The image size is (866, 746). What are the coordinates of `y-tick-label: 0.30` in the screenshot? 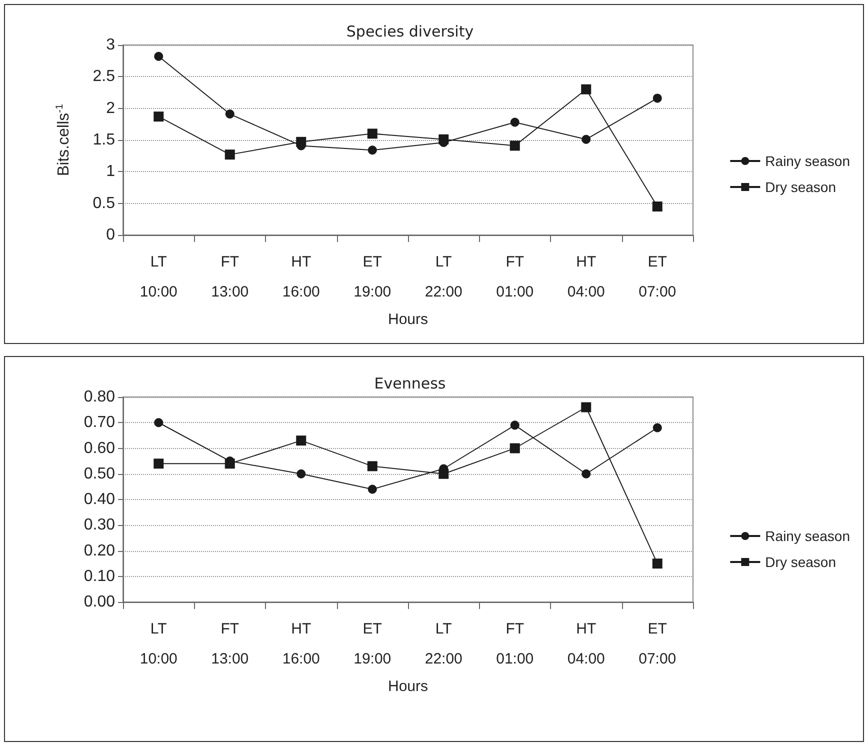 It's located at (100, 525).